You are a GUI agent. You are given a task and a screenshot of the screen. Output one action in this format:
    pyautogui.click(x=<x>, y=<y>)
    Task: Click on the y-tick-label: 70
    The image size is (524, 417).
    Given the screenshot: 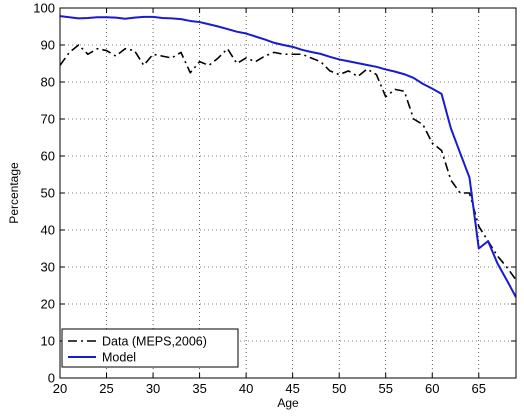 What is the action you would take?
    pyautogui.click(x=48, y=119)
    